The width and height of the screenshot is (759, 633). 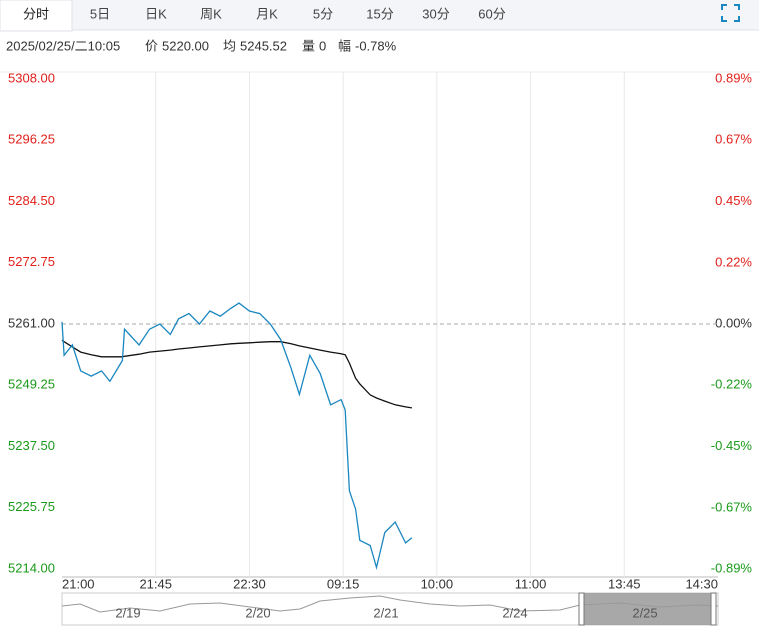 What do you see at coordinates (323, 13) in the screenshot?
I see `tab: 5分` at bounding box center [323, 13].